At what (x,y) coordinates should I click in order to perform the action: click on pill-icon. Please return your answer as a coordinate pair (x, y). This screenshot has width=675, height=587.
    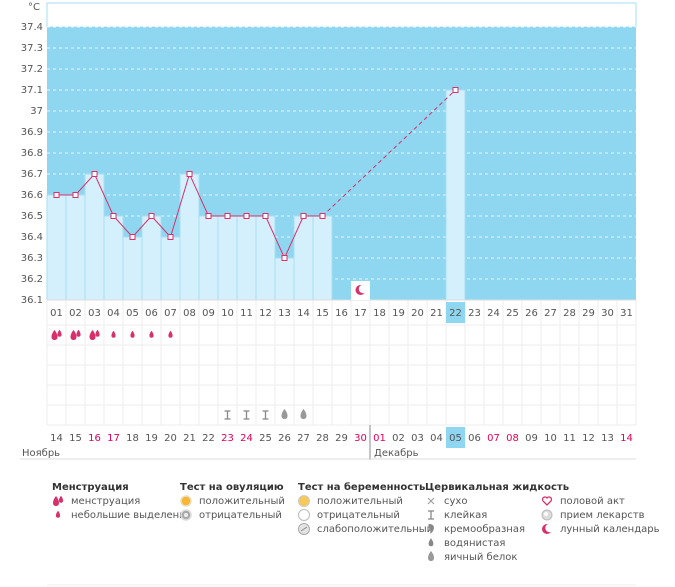
    Looking at the image, I should click on (546, 514).